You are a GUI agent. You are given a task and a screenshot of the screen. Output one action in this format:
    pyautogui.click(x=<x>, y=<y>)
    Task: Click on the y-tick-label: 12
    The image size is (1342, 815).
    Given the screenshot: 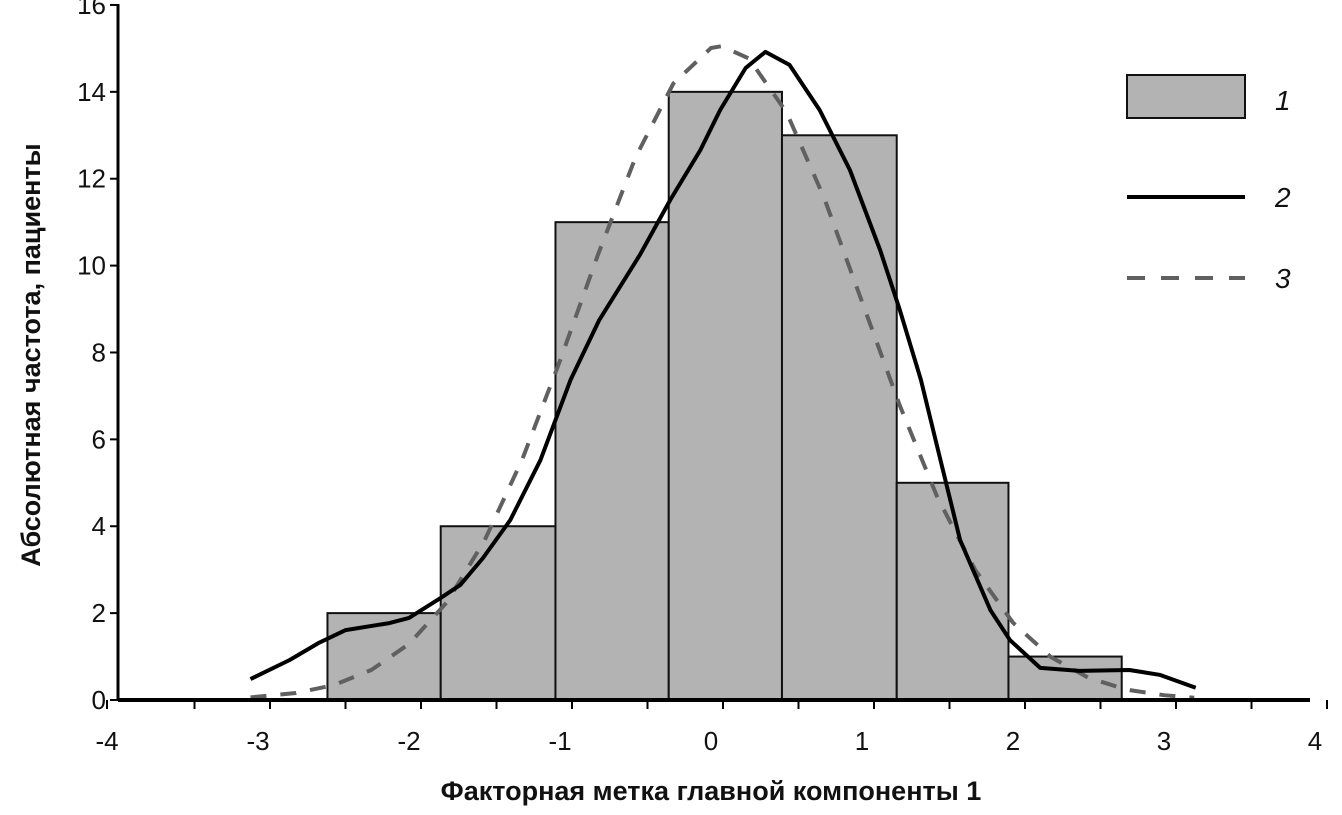 What is the action you would take?
    pyautogui.click(x=91, y=179)
    